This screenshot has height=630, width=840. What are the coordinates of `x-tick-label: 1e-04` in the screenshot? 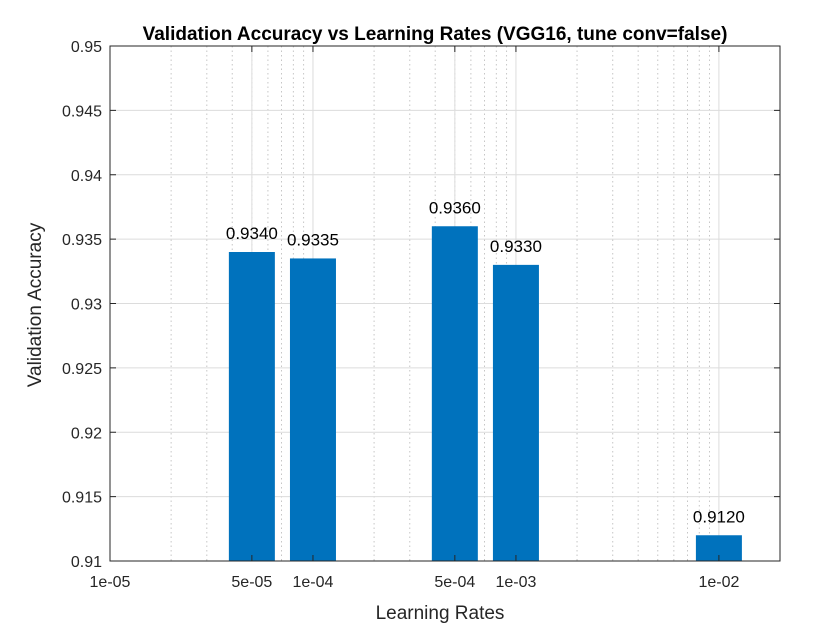 It's located at (313, 582).